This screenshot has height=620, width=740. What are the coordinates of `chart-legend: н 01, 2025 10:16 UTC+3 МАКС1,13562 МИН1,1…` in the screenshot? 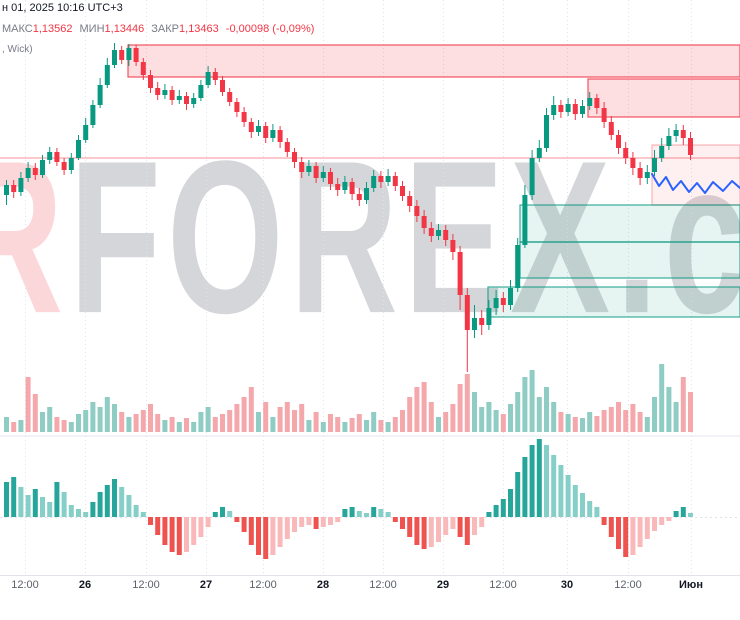 It's located at (161, 29).